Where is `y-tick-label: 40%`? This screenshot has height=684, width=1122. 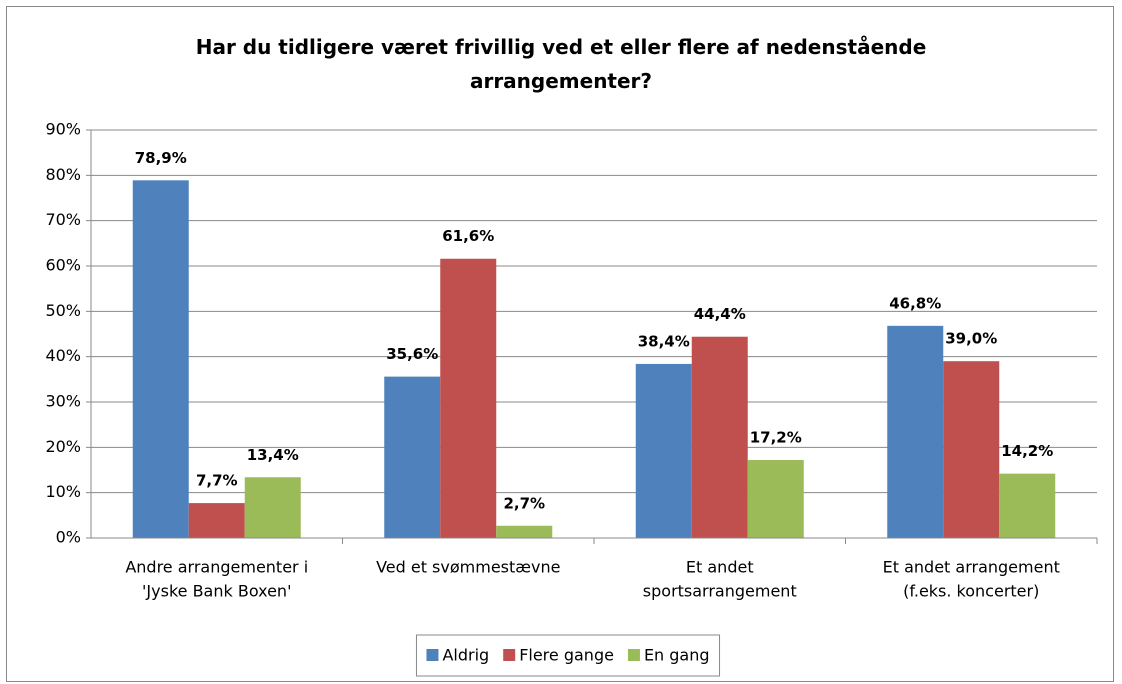 y-tick-label: 40% is located at coordinates (63, 355).